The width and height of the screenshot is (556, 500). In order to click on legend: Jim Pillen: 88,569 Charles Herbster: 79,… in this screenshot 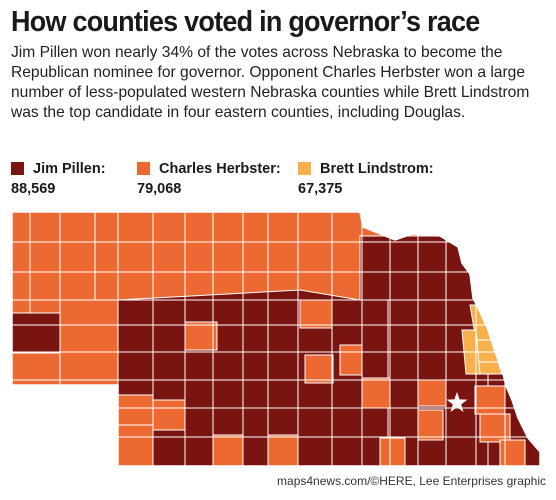, I will do `click(281, 182)`.